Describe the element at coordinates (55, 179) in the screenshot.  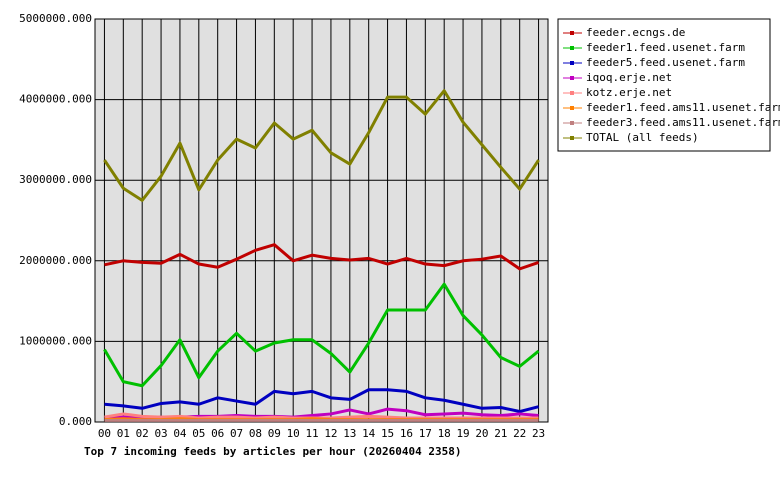
I see `y-tick-label: 3000000.000` at that location.